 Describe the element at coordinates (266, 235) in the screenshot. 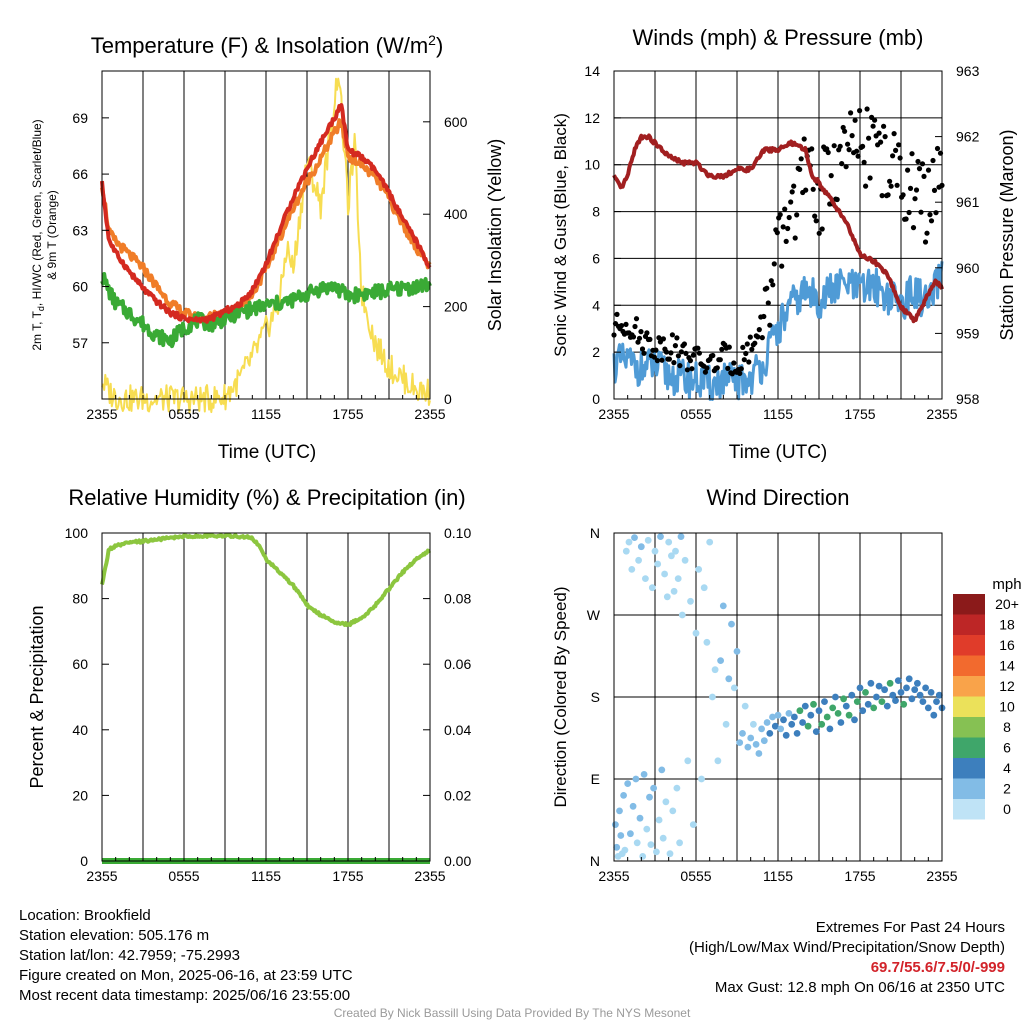

I see `temperature-grid` at that location.